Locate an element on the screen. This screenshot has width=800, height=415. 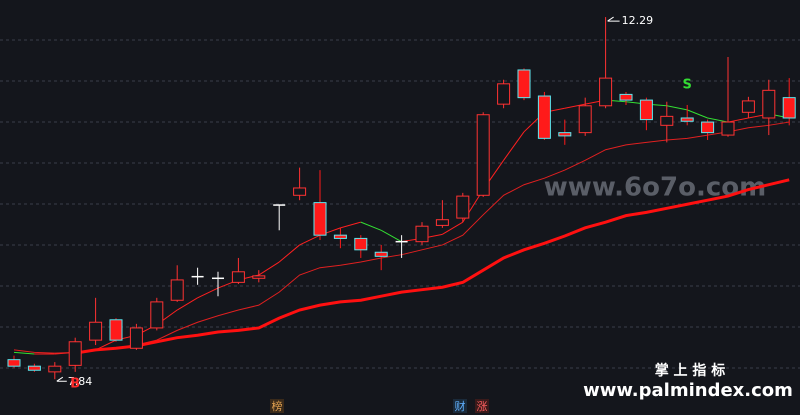
high-label: 12.29 is located at coordinates (638, 20).